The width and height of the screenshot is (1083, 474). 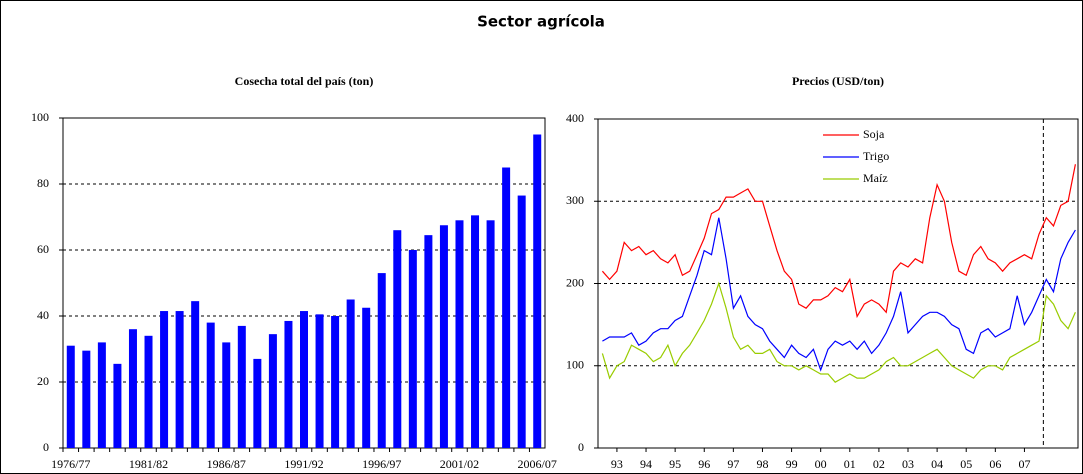 What do you see at coordinates (537, 464) in the screenshot?
I see `x-tick-label: 2006/07` at bounding box center [537, 464].